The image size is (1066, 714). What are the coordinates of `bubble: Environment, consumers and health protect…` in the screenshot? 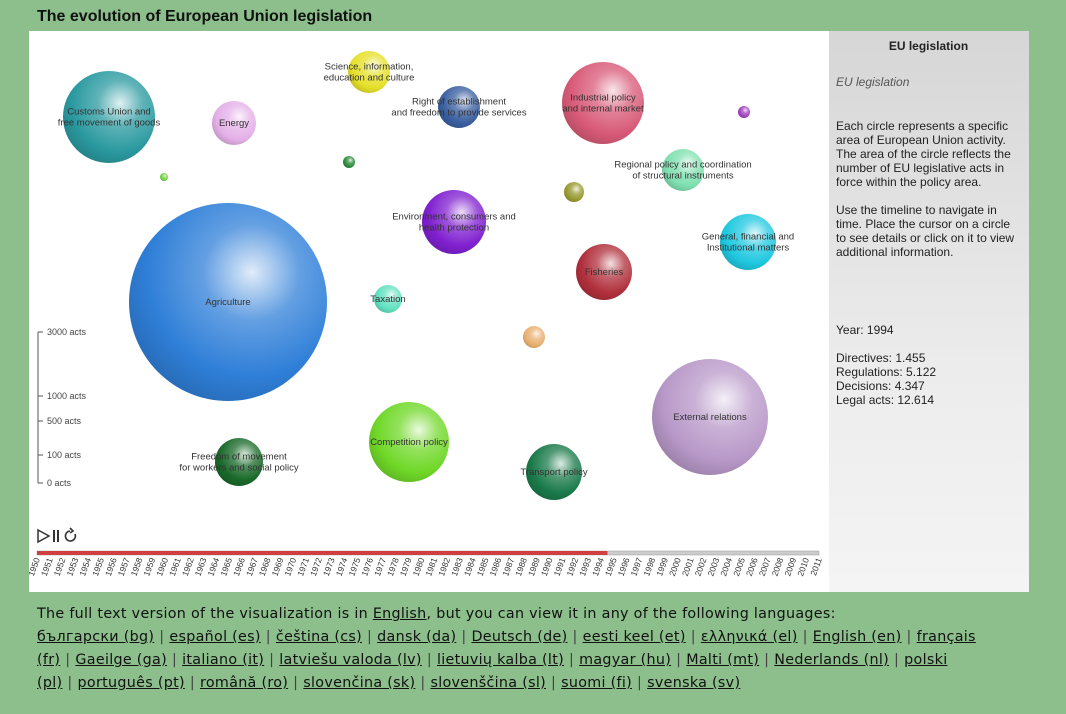 It's located at (454, 222).